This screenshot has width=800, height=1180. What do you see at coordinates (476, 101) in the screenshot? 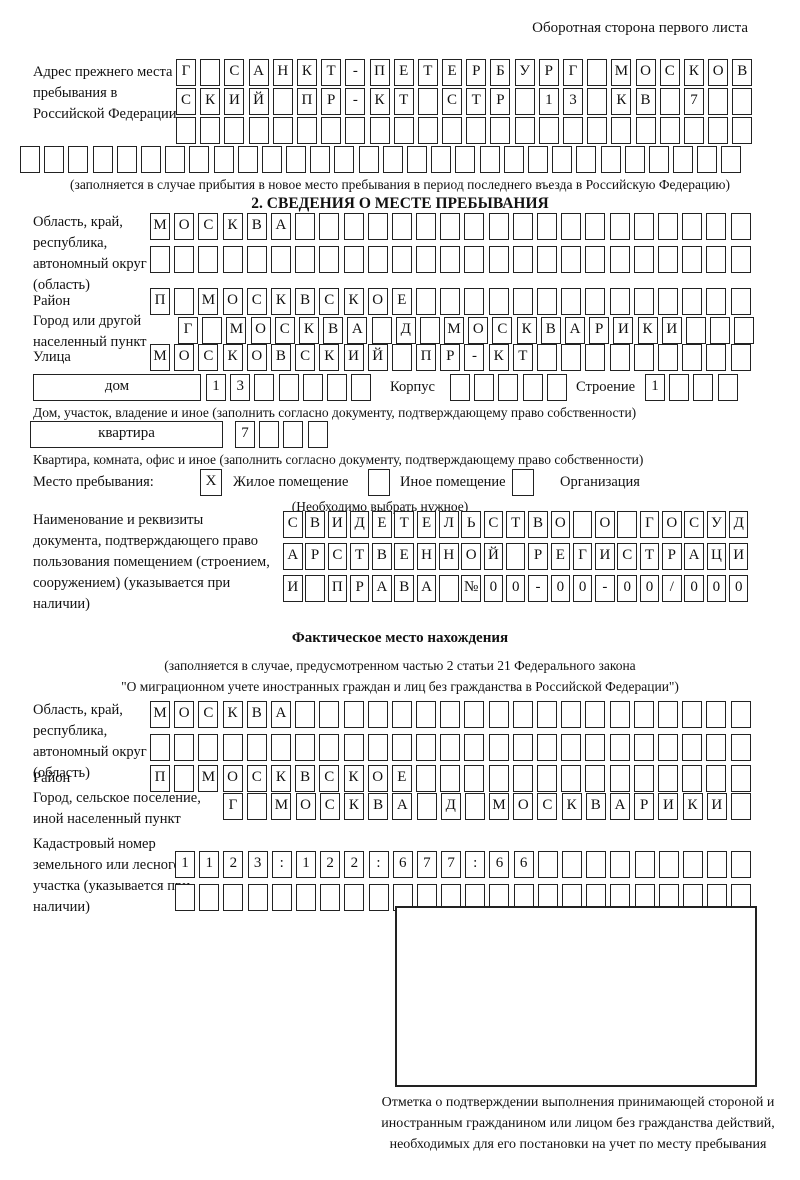
I see `char-cell: Т` at bounding box center [476, 101].